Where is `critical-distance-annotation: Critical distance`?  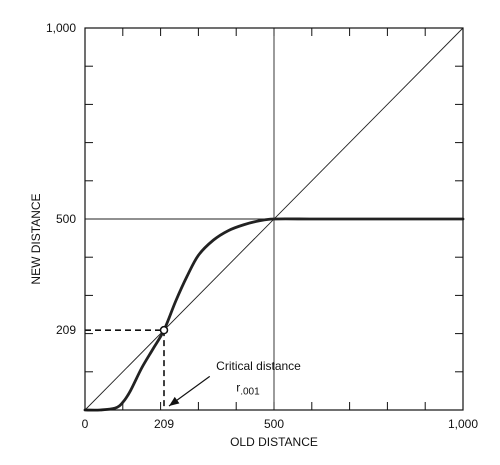 critical-distance-annotation: Critical distance is located at coordinates (258, 366).